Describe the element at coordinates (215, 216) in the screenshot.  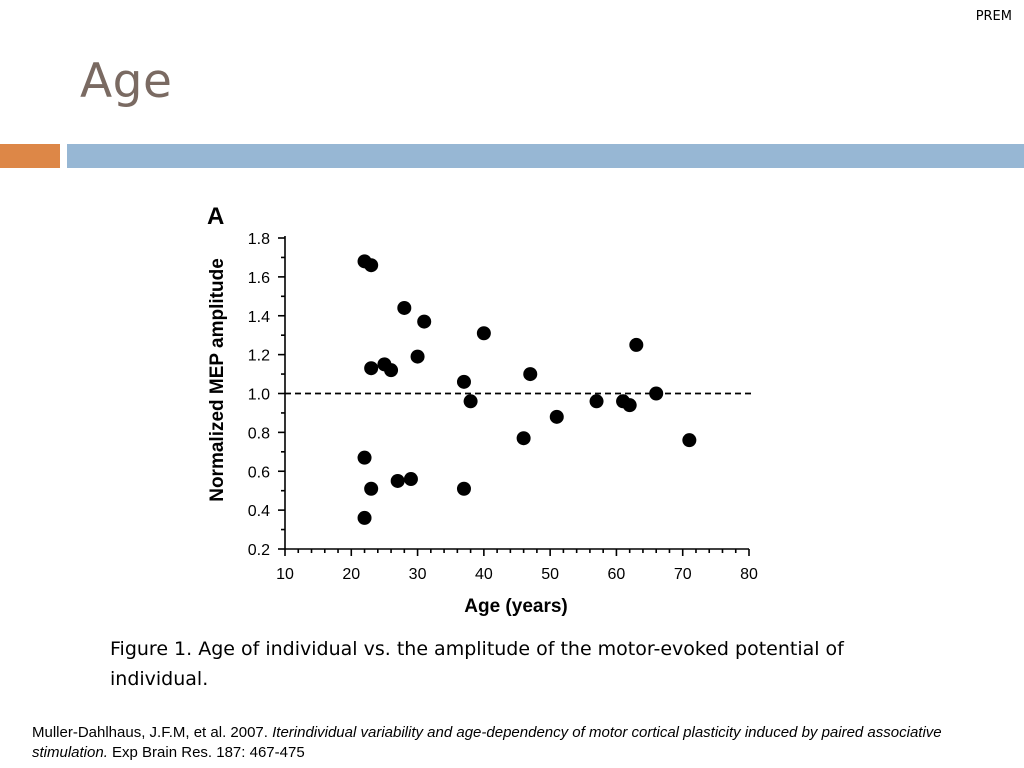
I see `panel-label: A` at that location.